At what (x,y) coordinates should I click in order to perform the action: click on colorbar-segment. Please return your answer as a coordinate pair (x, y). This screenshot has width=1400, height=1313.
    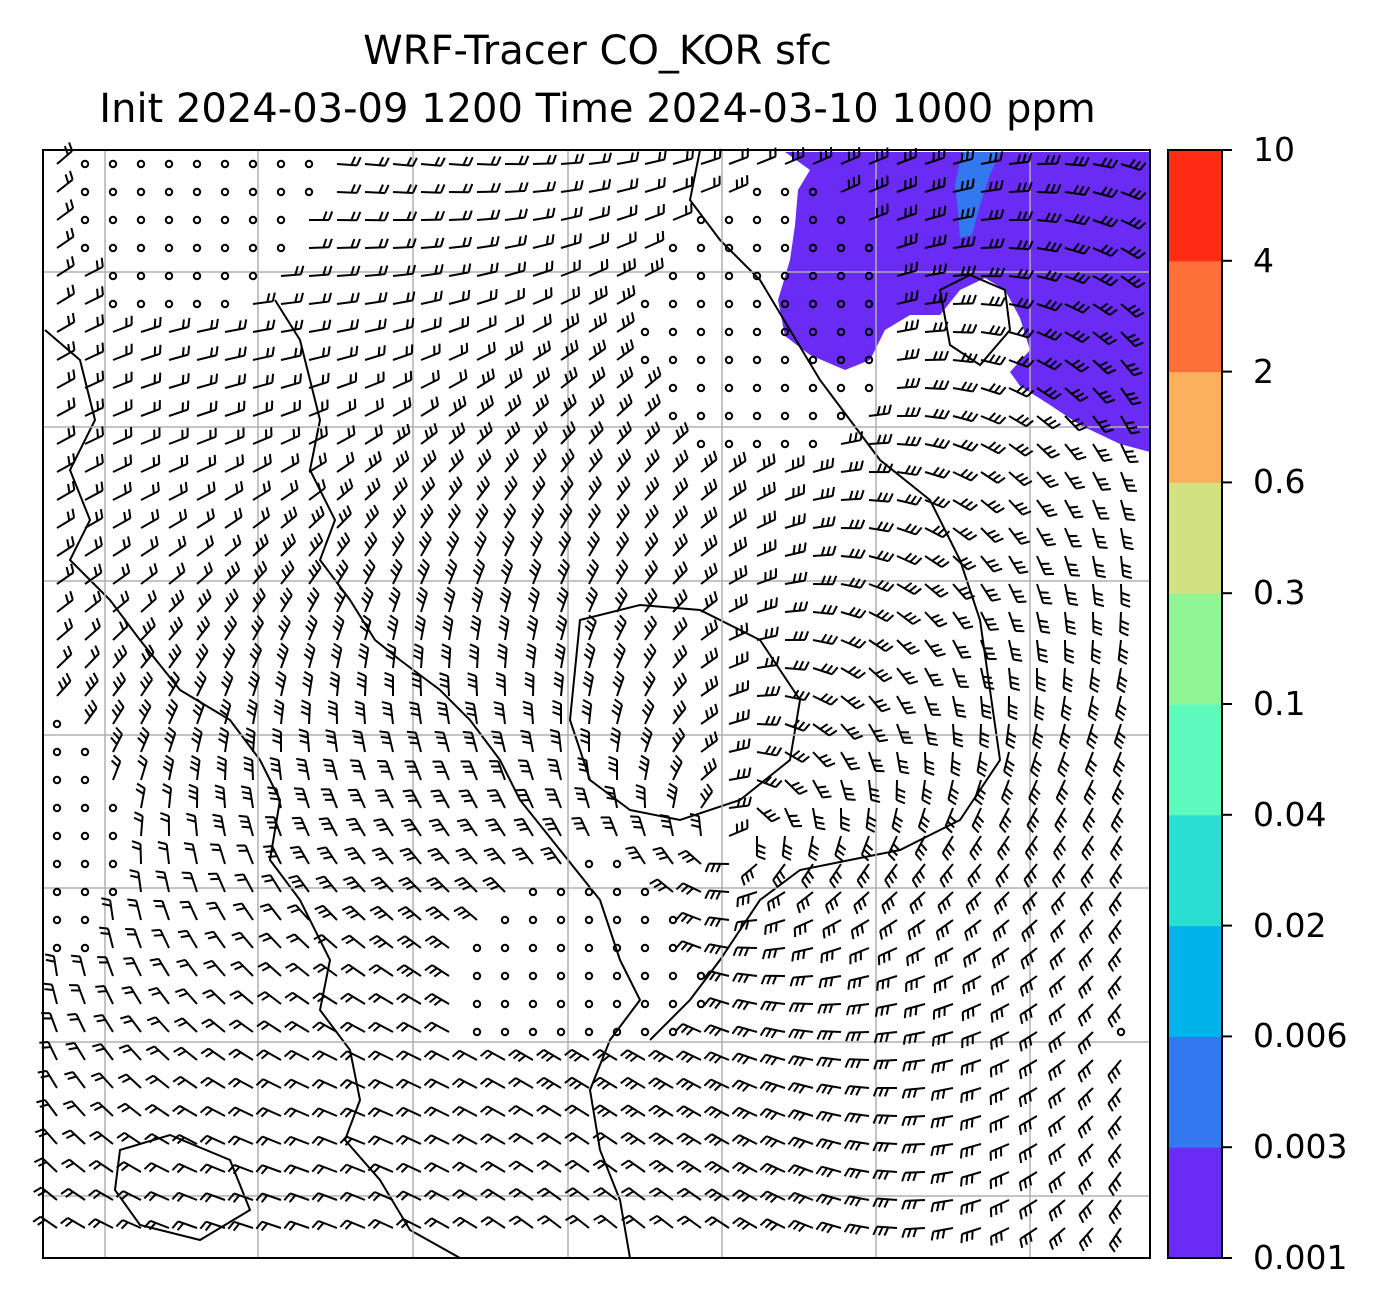
    Looking at the image, I should click on (1195, 1092).